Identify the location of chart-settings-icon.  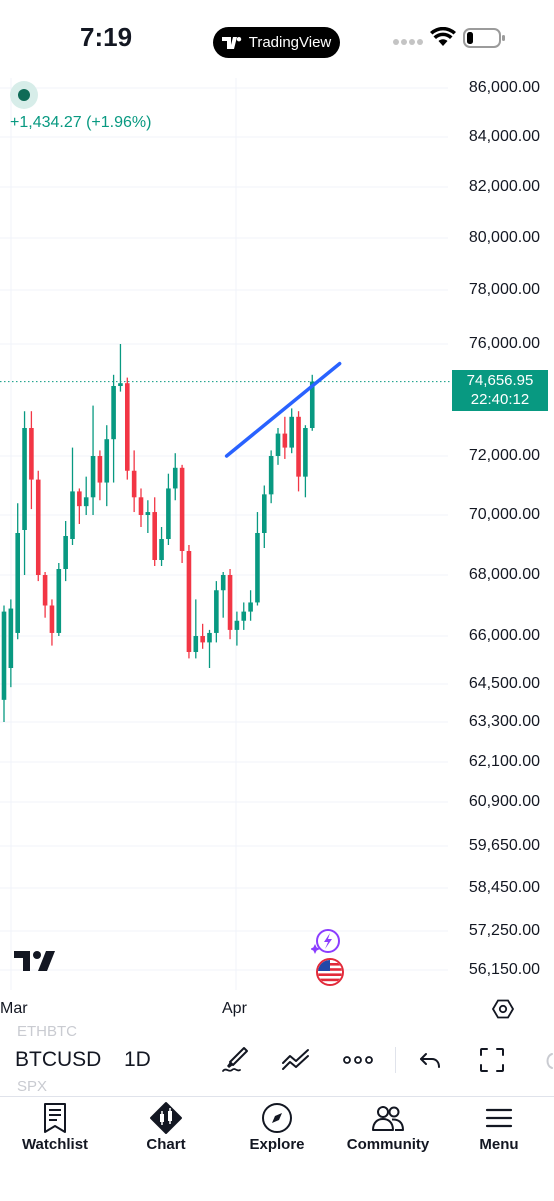
(503, 1009).